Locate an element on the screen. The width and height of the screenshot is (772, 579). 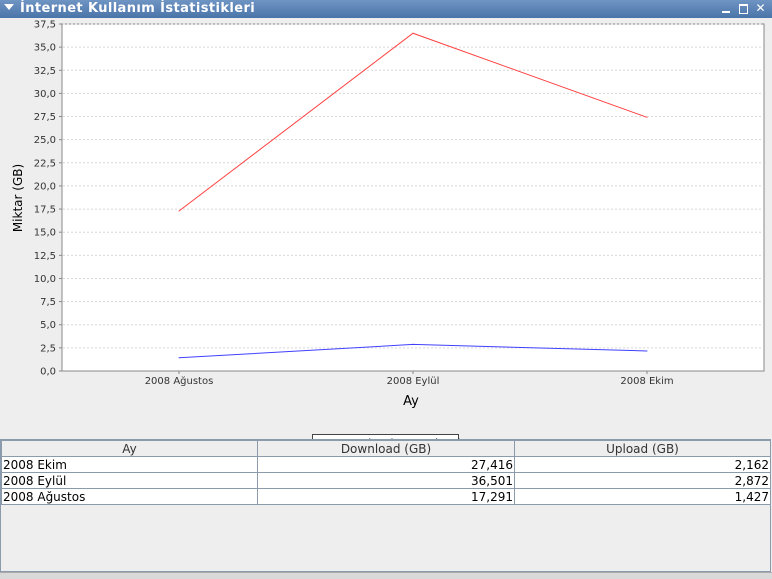
table-row: 2008 Eylül 36,501 2,872 is located at coordinates (386, 480).